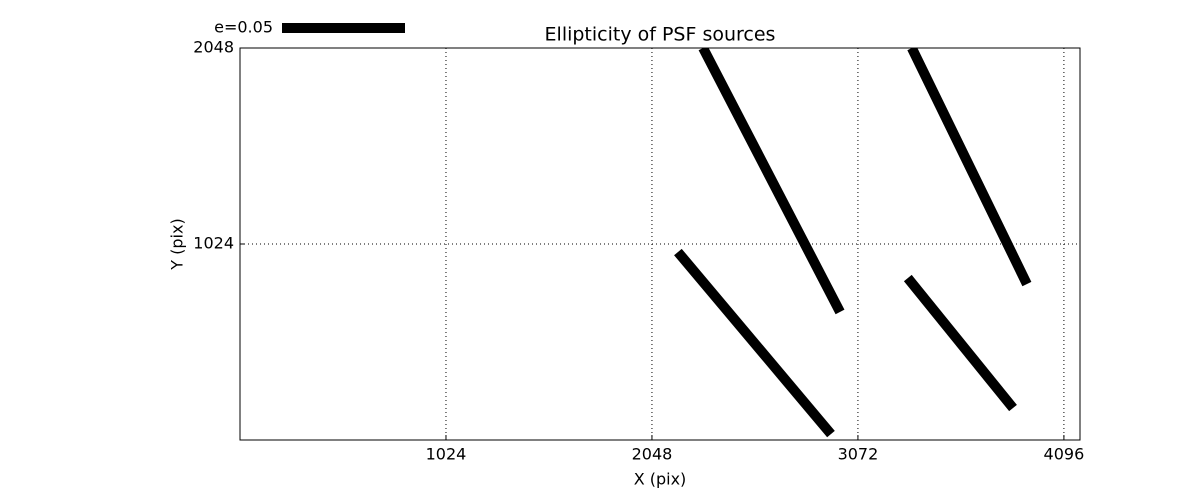 This screenshot has height=490, width=1200. Describe the element at coordinates (213, 47) in the screenshot. I see `y-tick-label: 2048` at that location.